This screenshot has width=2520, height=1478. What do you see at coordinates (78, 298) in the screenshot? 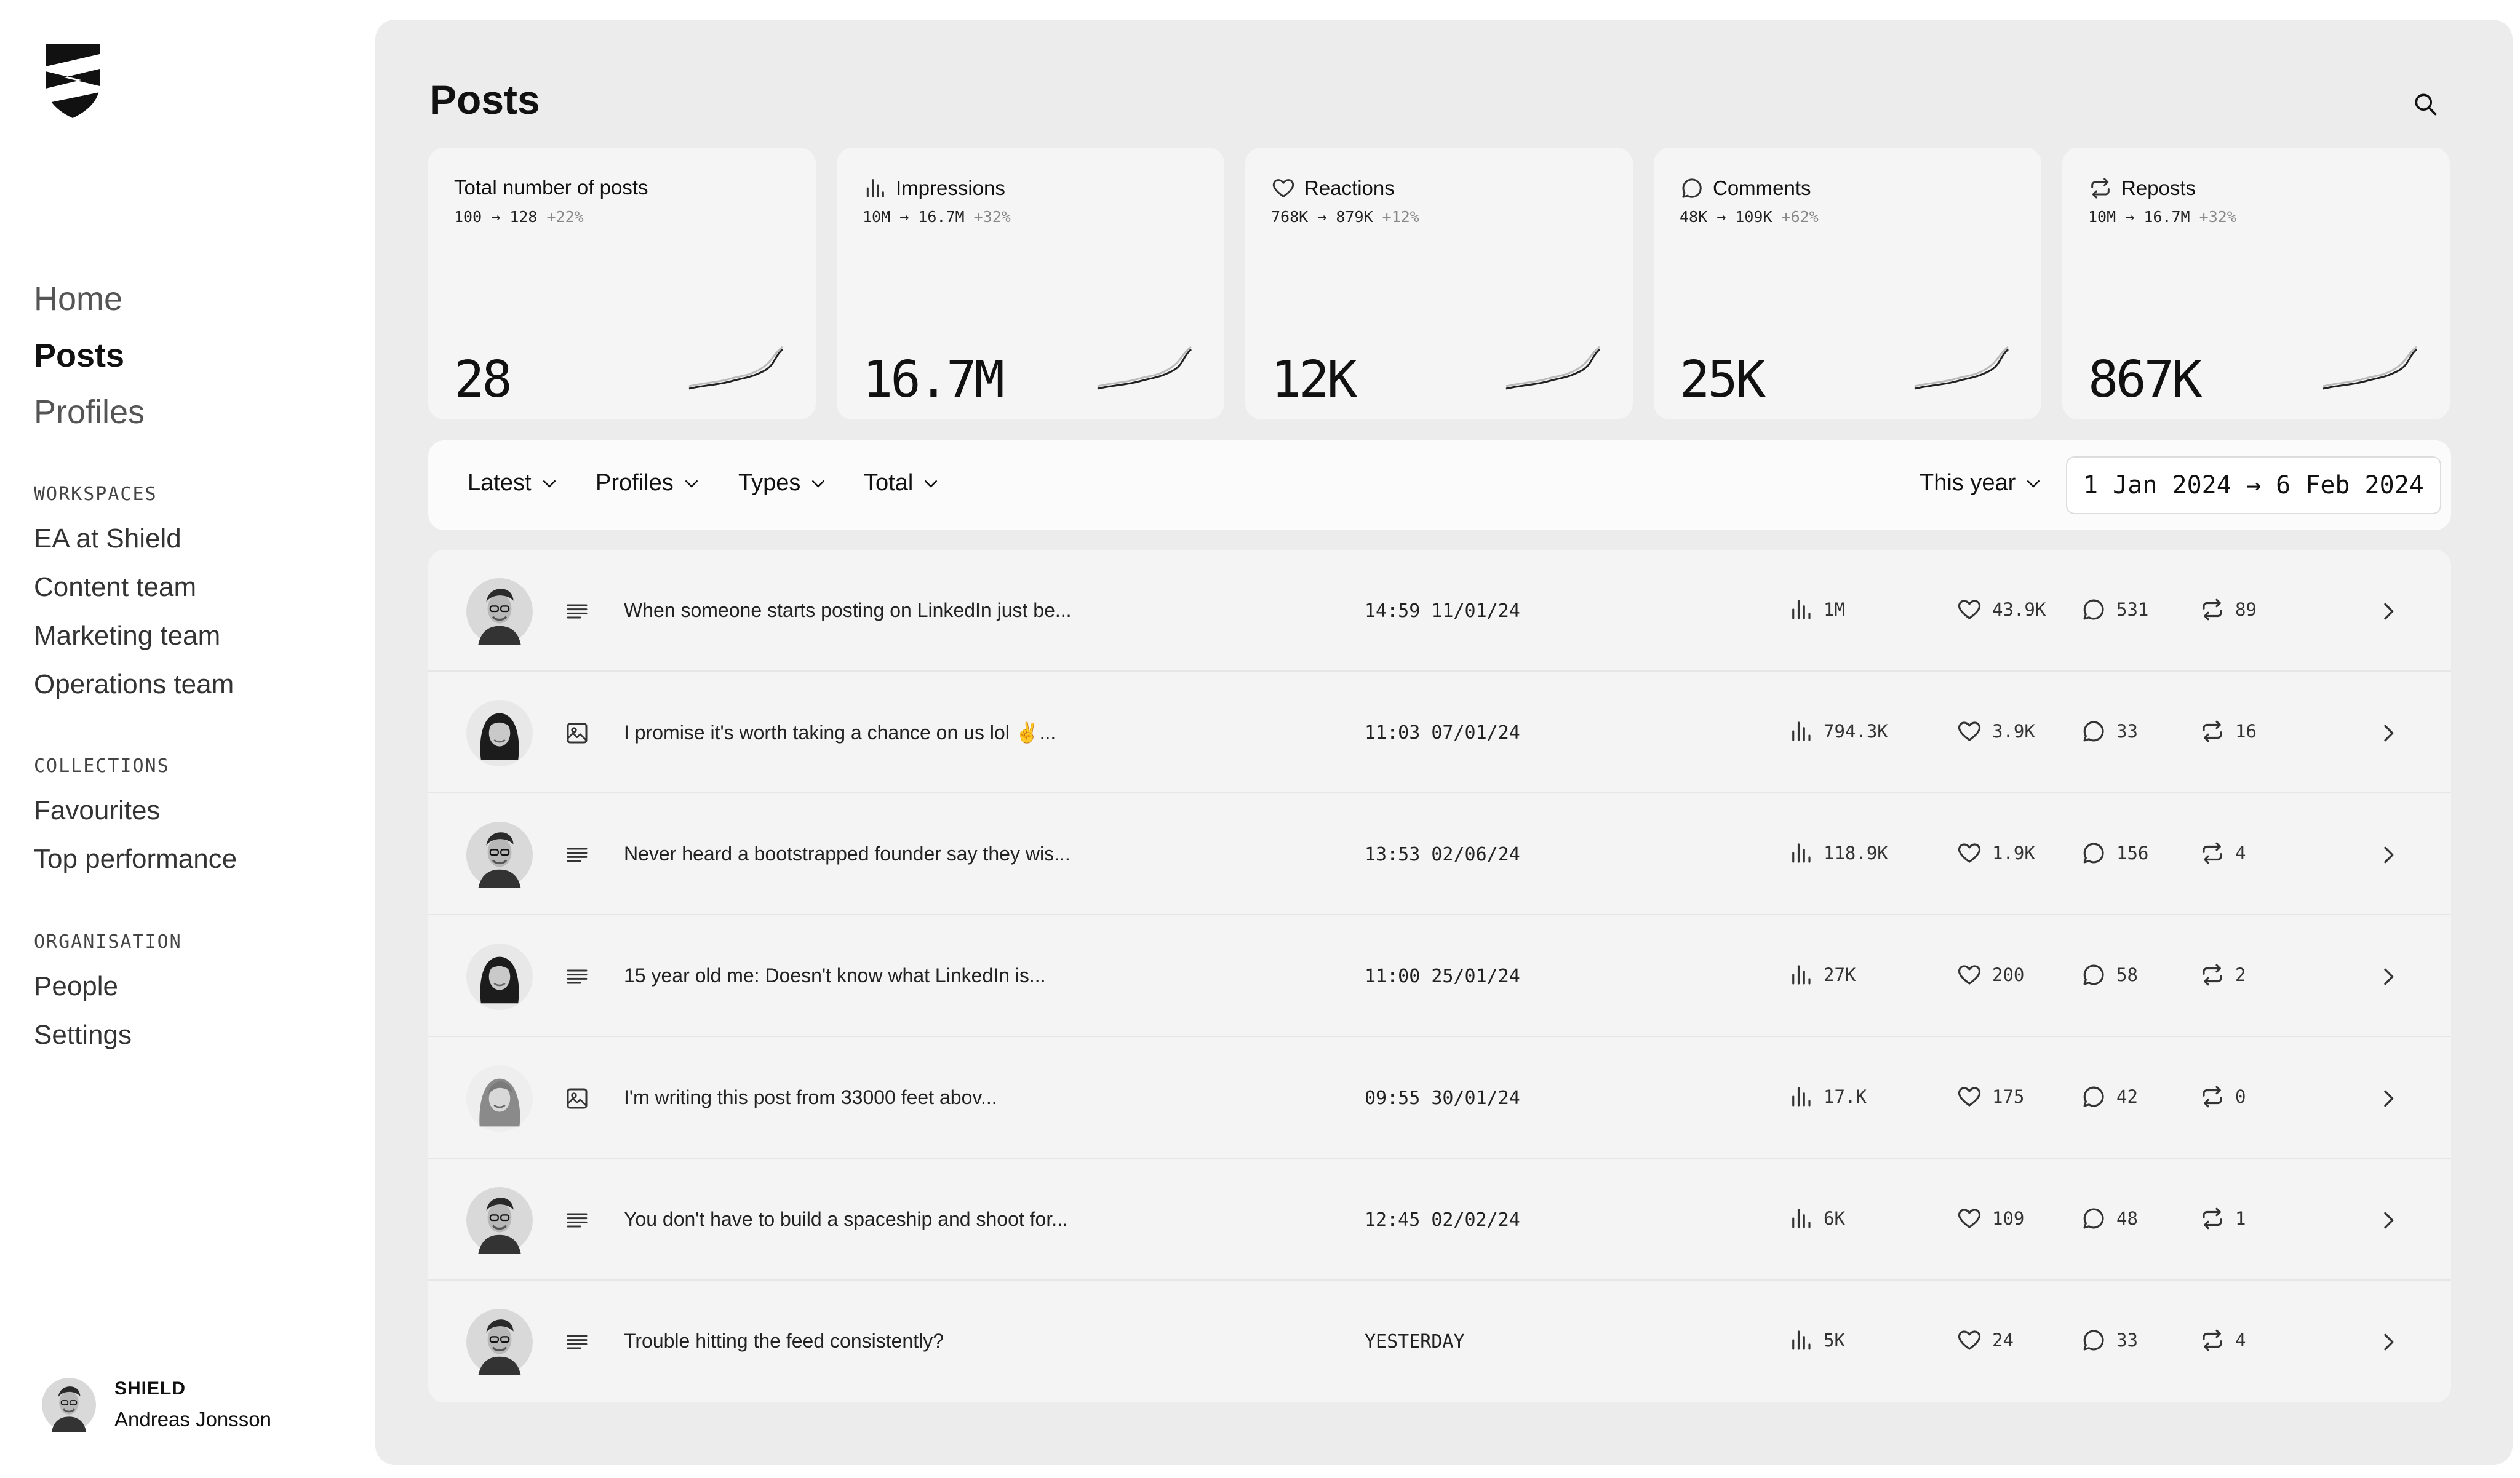
I see `nav-item-home: Home` at bounding box center [78, 298].